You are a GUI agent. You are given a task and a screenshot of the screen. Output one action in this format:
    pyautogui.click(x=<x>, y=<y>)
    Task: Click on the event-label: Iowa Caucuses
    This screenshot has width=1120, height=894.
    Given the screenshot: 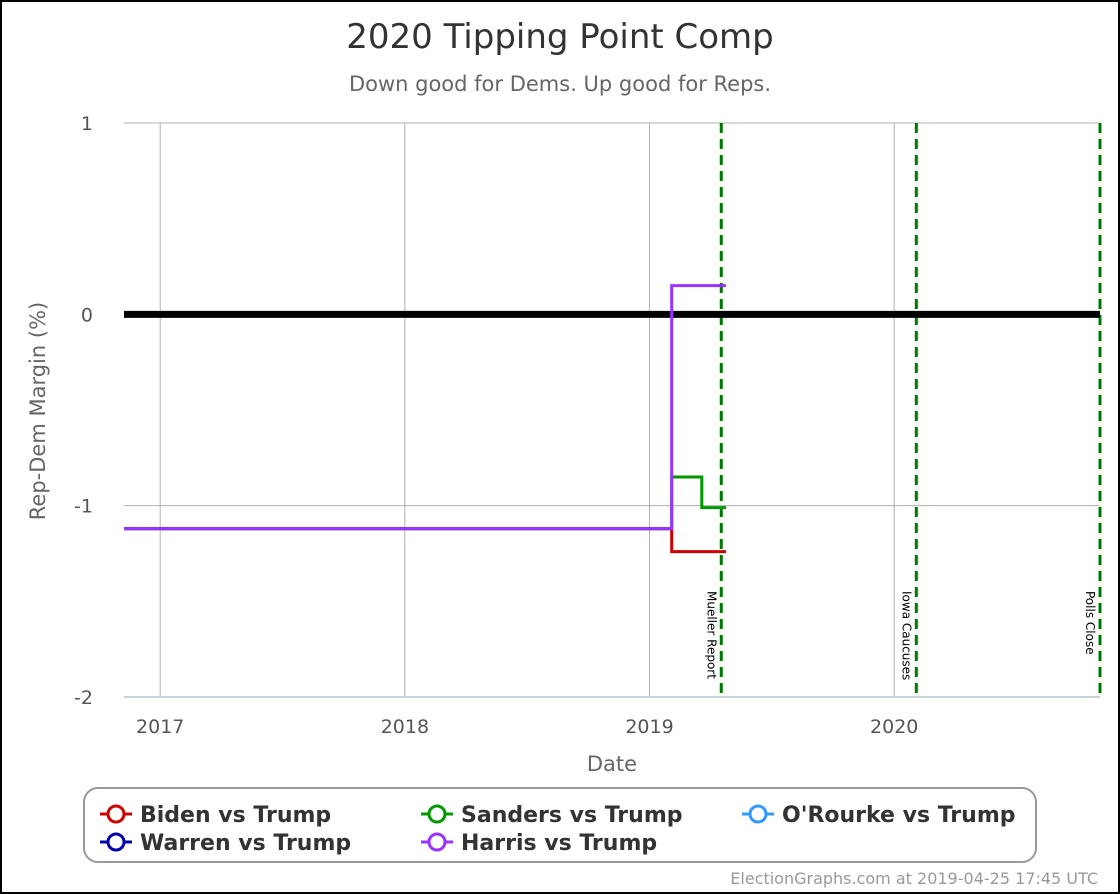 What is the action you would take?
    pyautogui.click(x=906, y=635)
    